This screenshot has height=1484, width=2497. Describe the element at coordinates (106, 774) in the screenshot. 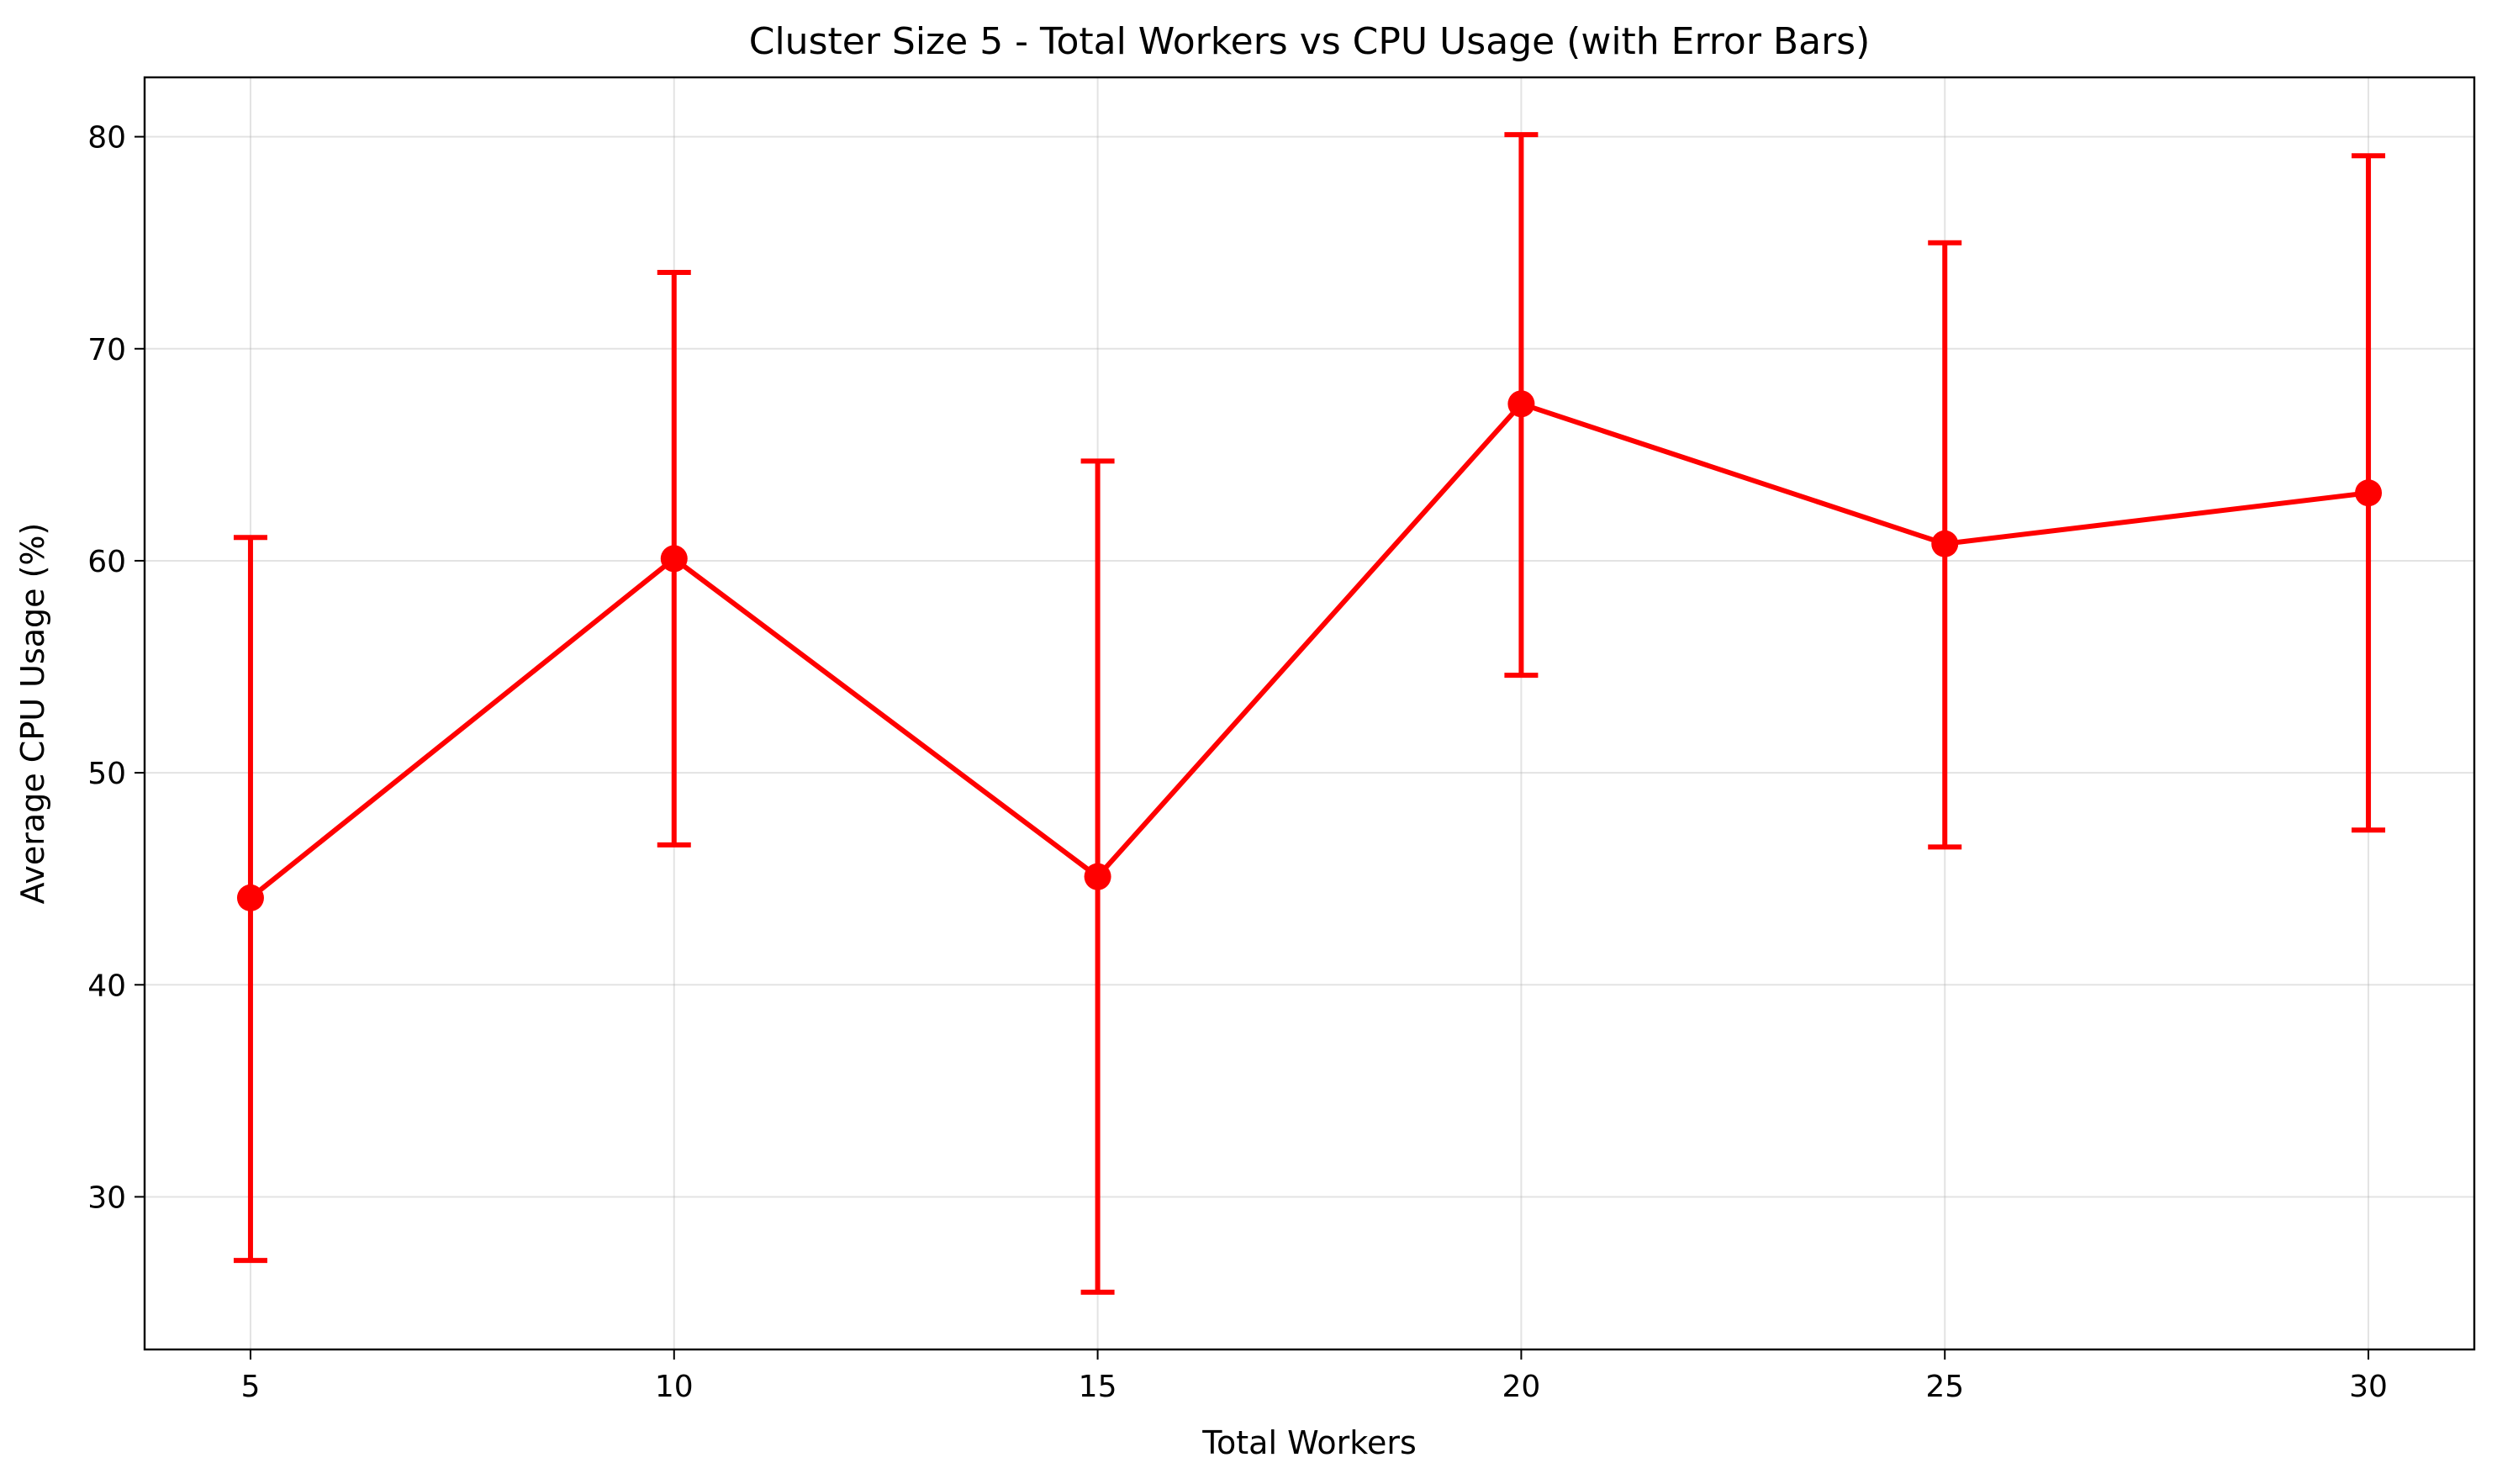

I see `y-tick-label: 50` at that location.